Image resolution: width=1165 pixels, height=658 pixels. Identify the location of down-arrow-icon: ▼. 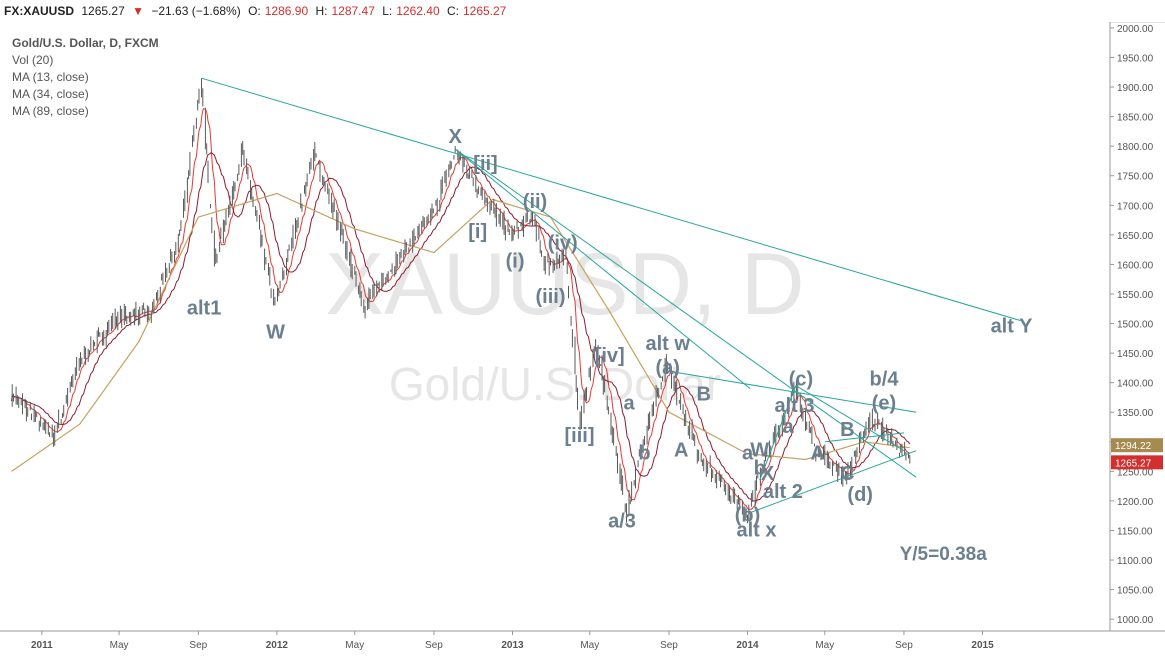
(138, 11).